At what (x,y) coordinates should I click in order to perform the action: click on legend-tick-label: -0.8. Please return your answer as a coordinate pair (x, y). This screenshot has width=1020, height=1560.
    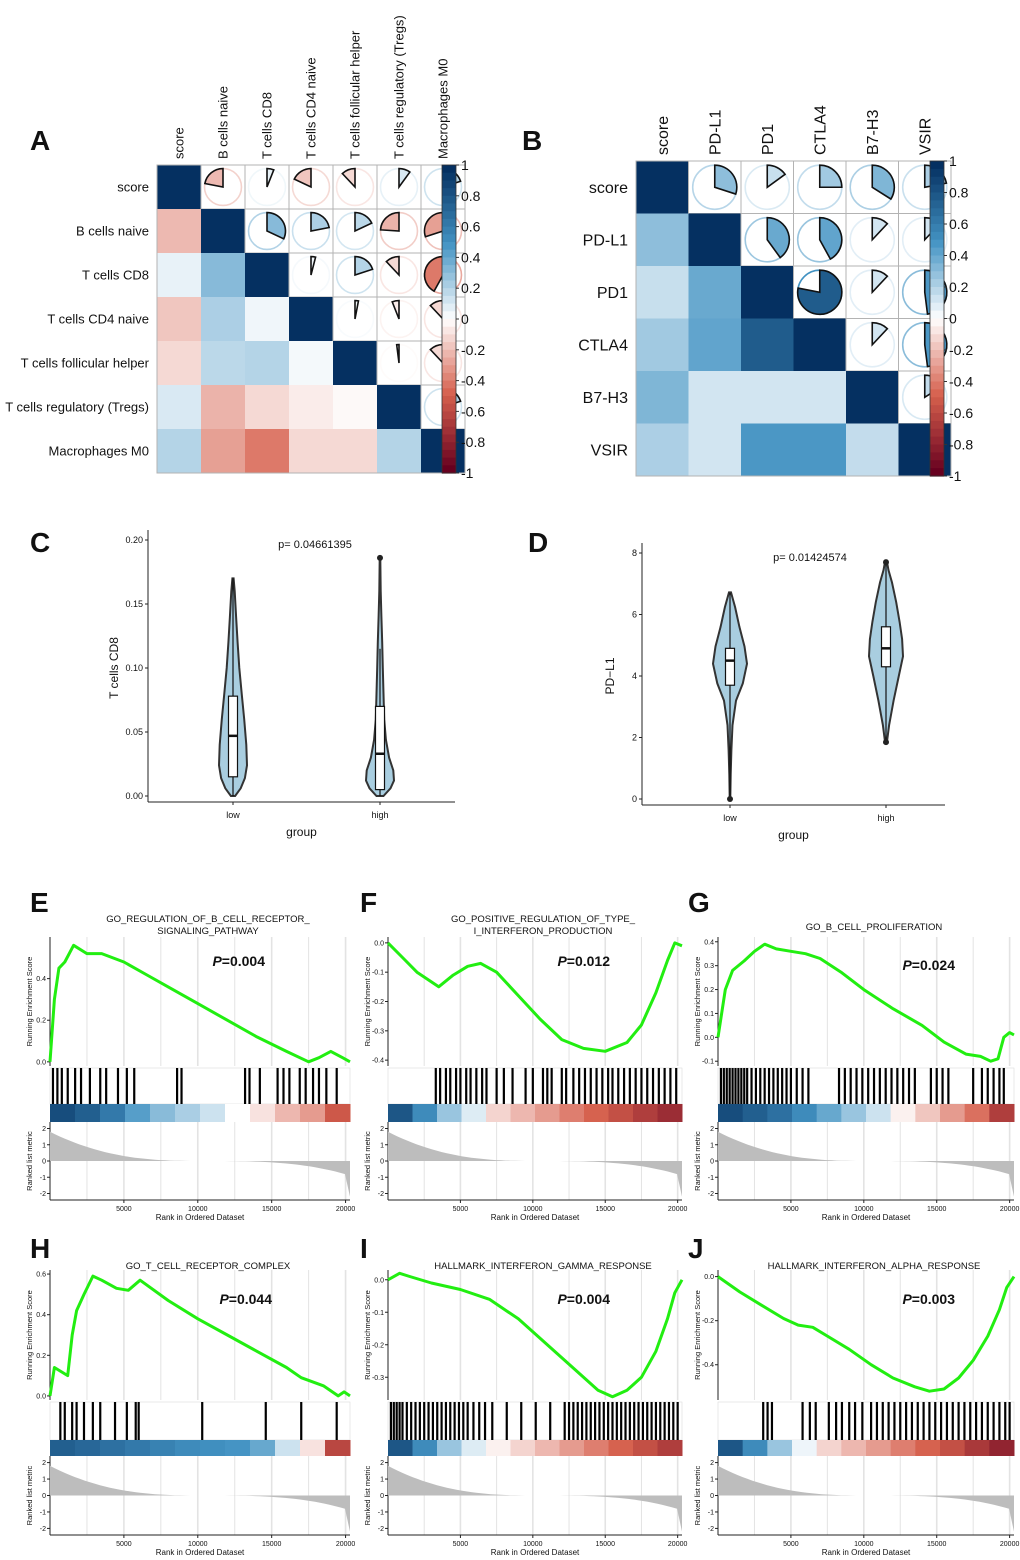
    Looking at the image, I should click on (473, 442).